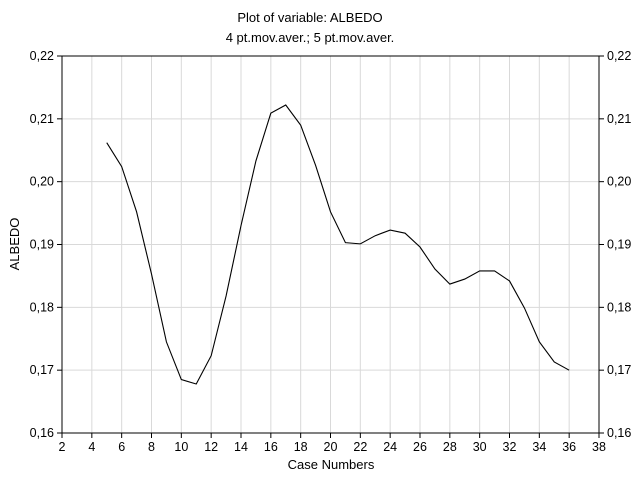  What do you see at coordinates (510, 447) in the screenshot?
I see `x-tick-label: 32` at bounding box center [510, 447].